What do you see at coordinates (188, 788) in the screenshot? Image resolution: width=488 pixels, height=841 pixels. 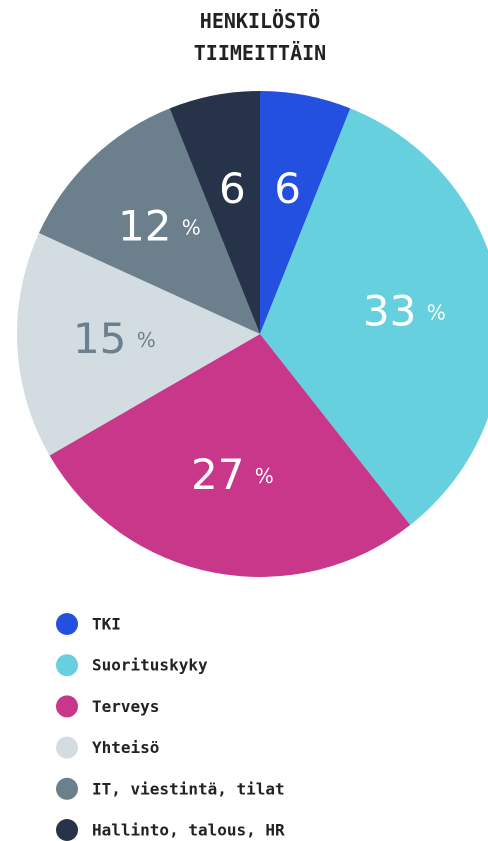 I see `legend-label: IT, viestintä, tilat` at bounding box center [188, 788].